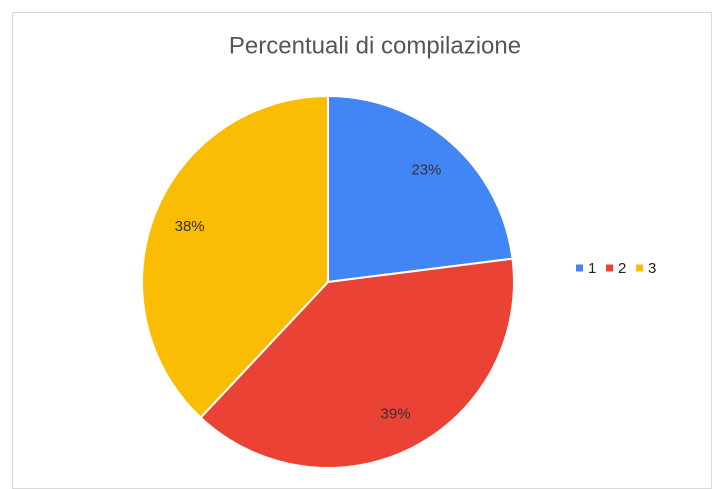 This screenshot has height=489, width=724. Describe the element at coordinates (396, 414) in the screenshot. I see `data-label: 39%` at that location.